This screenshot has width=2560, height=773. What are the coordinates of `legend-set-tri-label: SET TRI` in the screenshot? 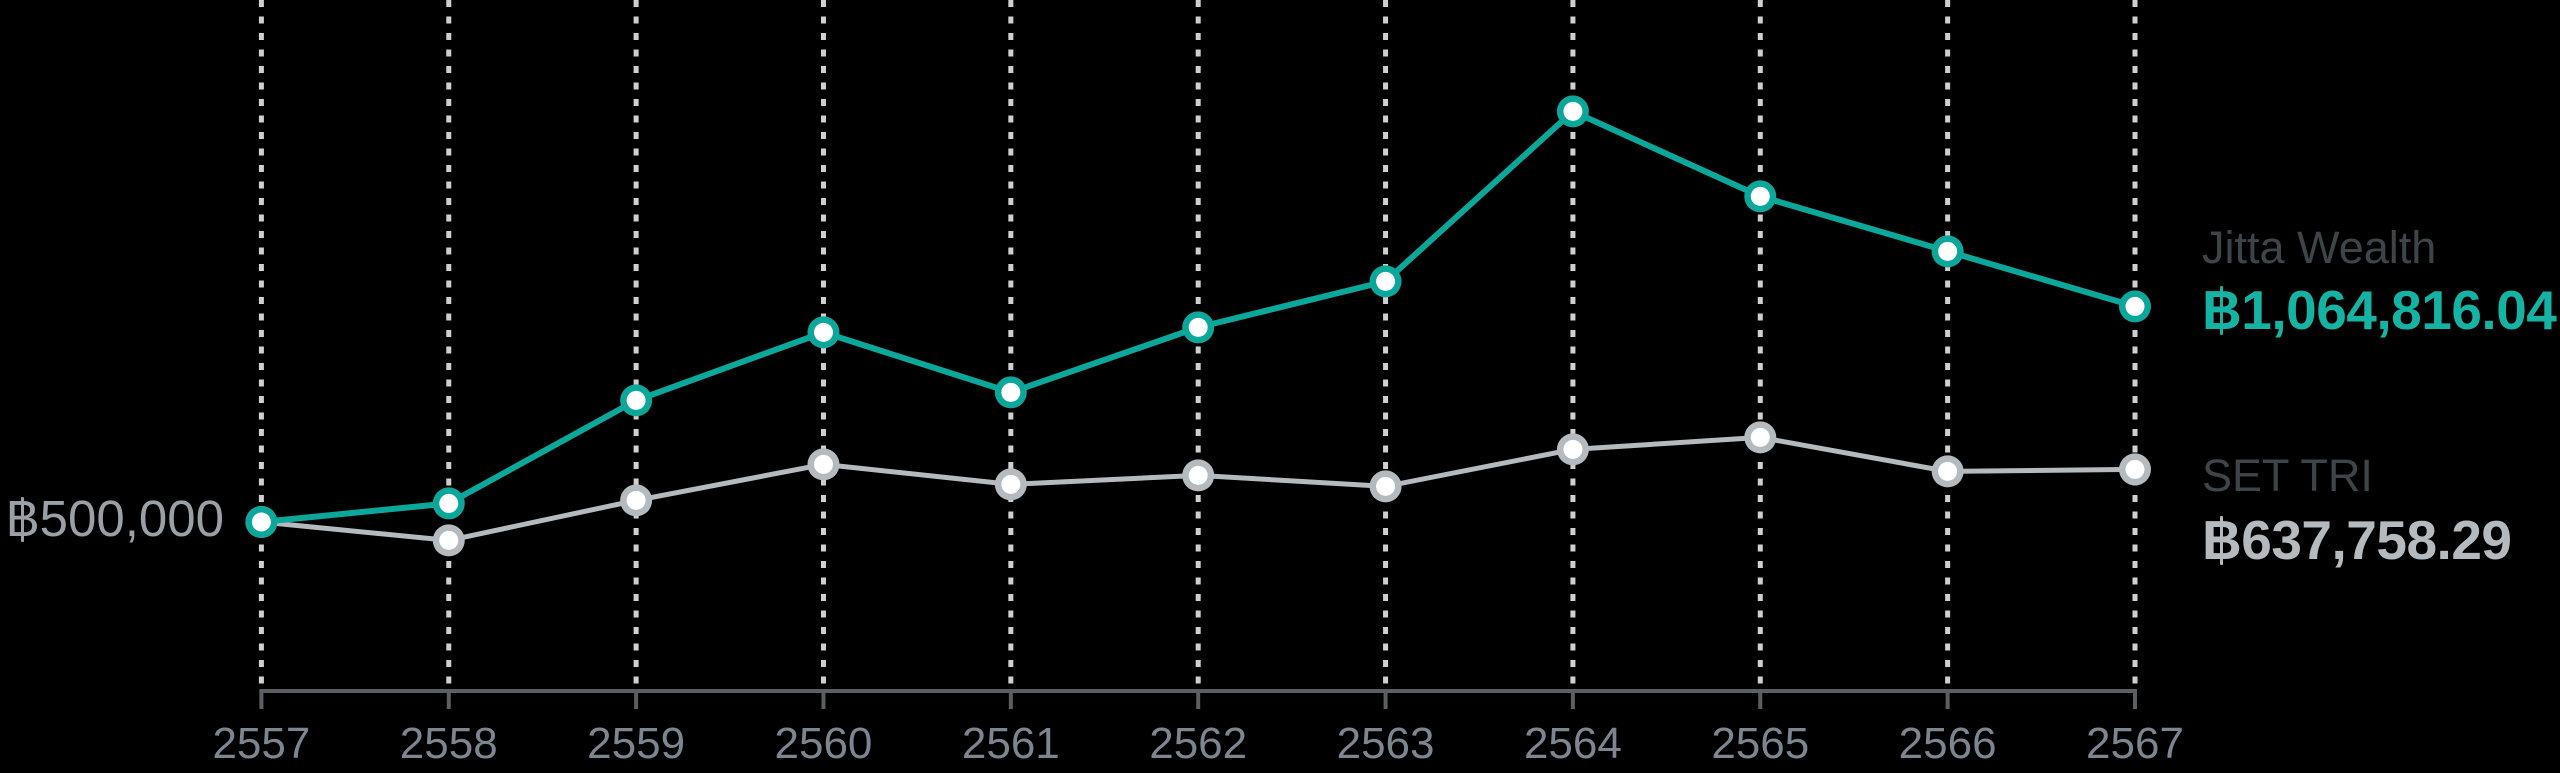 It's located at (2287, 475).